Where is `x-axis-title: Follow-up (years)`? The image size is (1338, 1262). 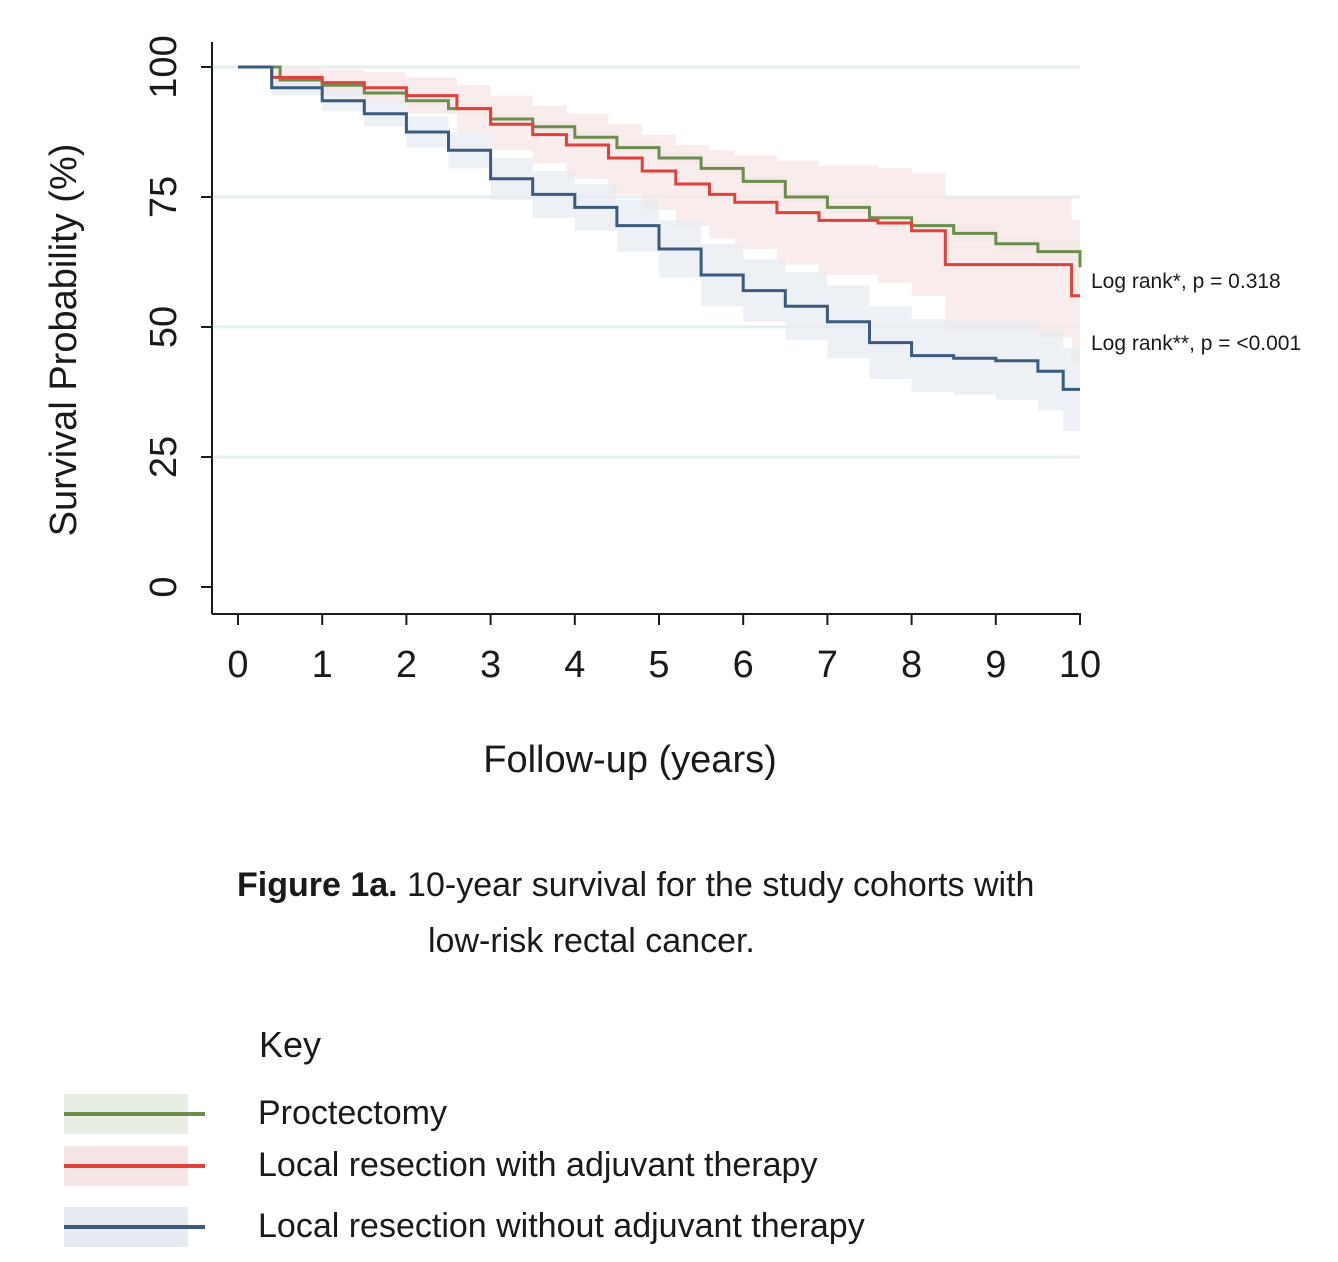 x-axis-title: Follow-up (years) is located at coordinates (630, 760).